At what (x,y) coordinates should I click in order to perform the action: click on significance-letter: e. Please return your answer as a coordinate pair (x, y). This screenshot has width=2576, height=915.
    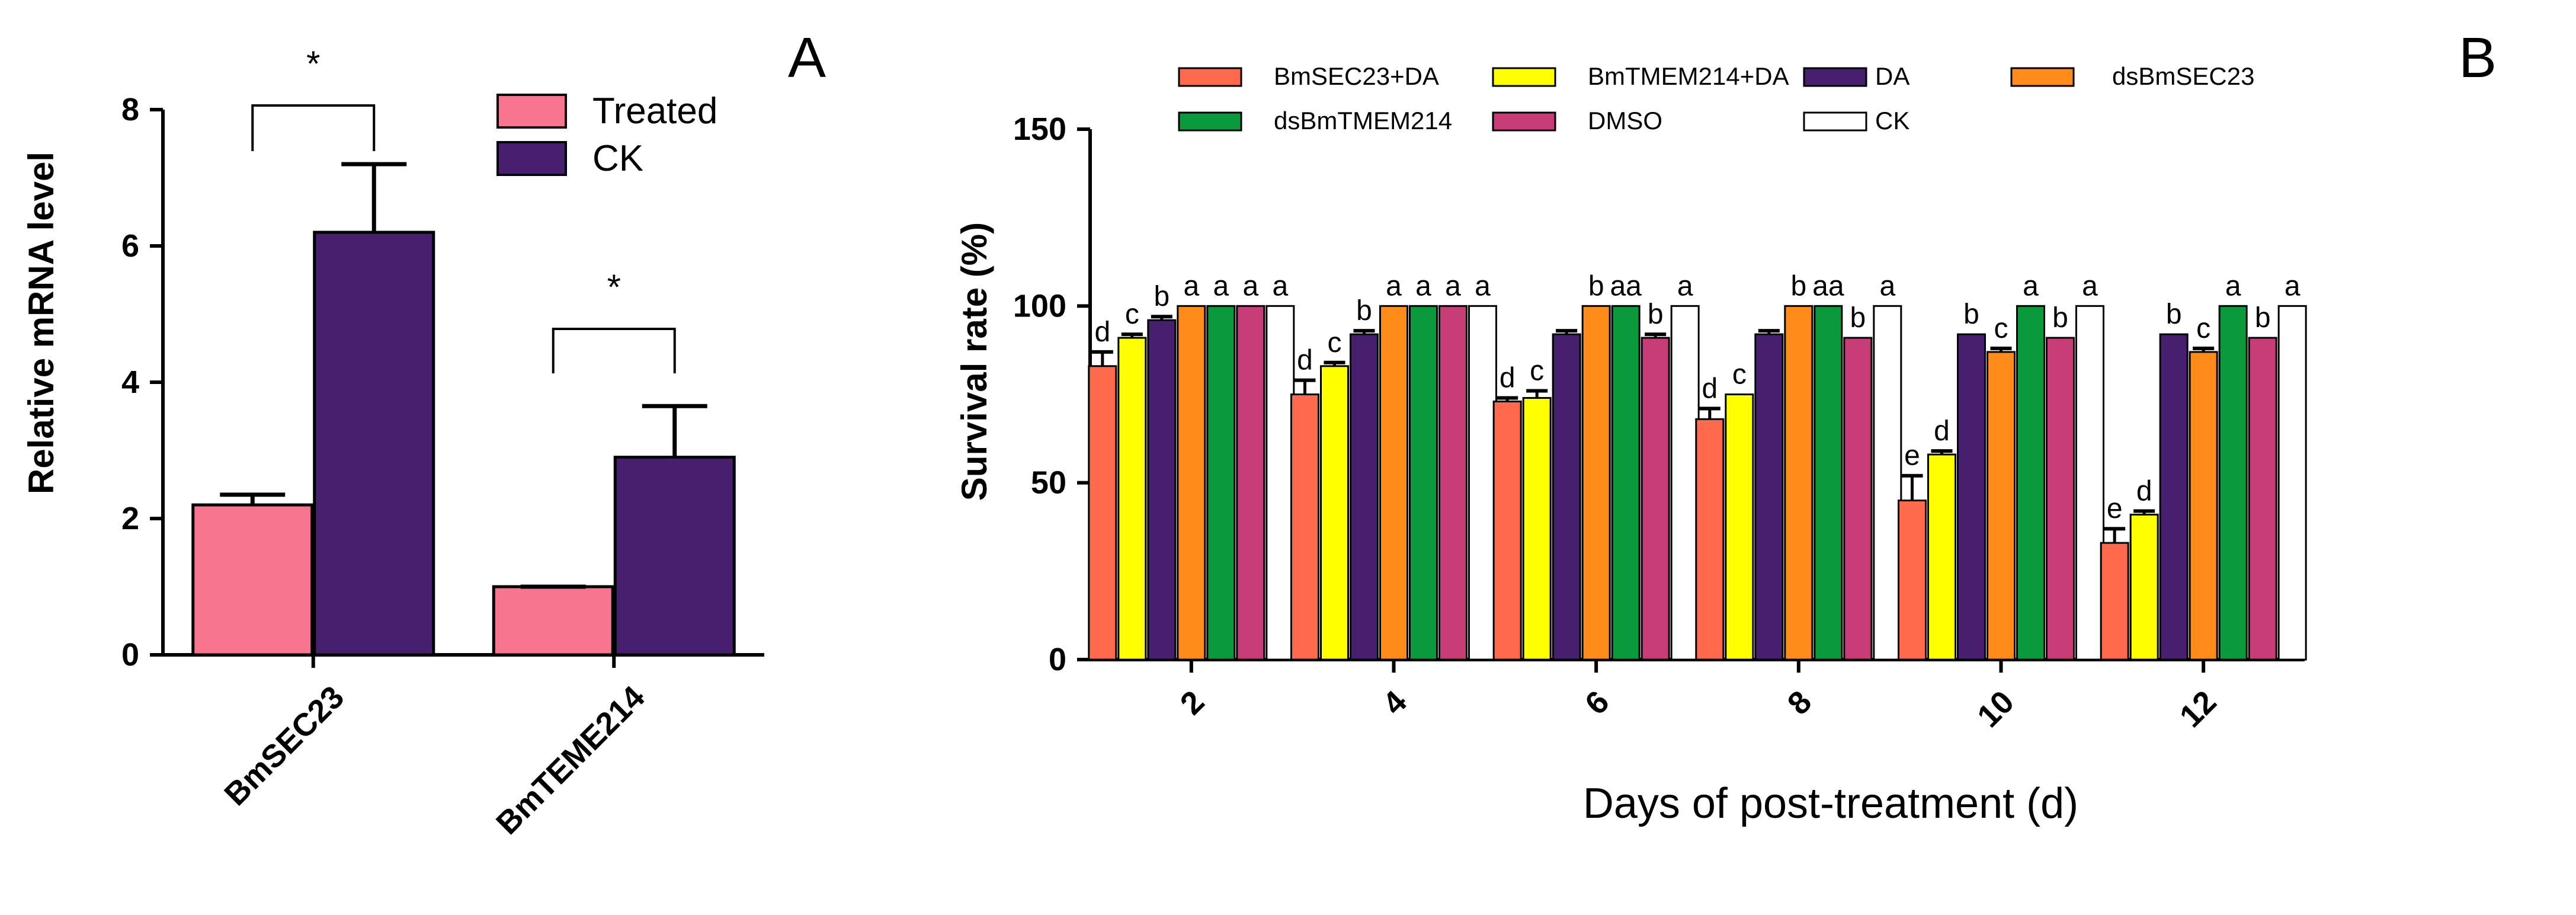
    Looking at the image, I should click on (2115, 508).